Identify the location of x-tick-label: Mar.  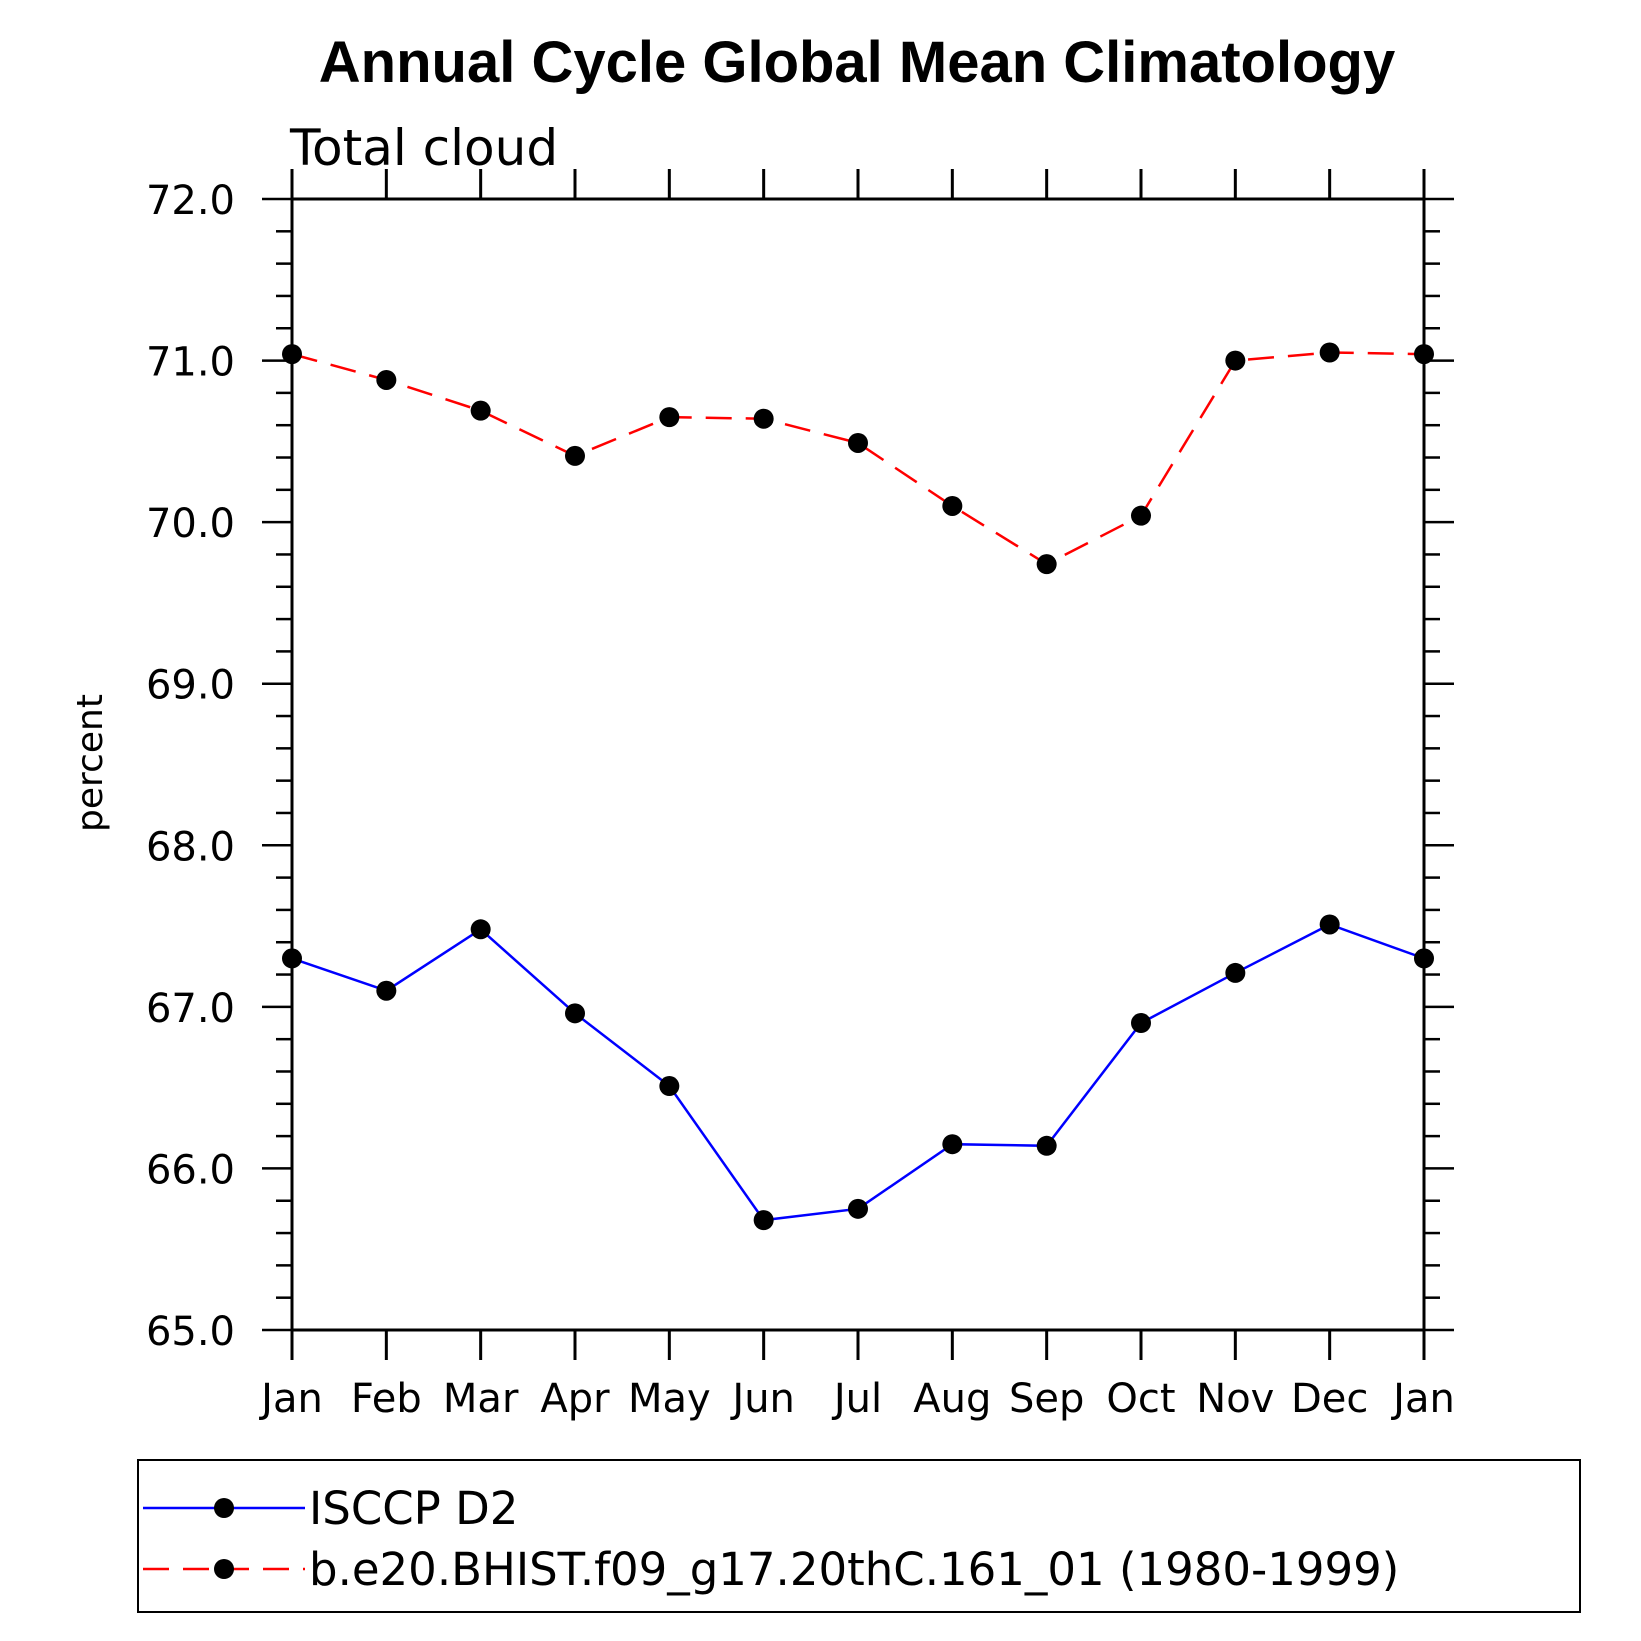
(481, 1399).